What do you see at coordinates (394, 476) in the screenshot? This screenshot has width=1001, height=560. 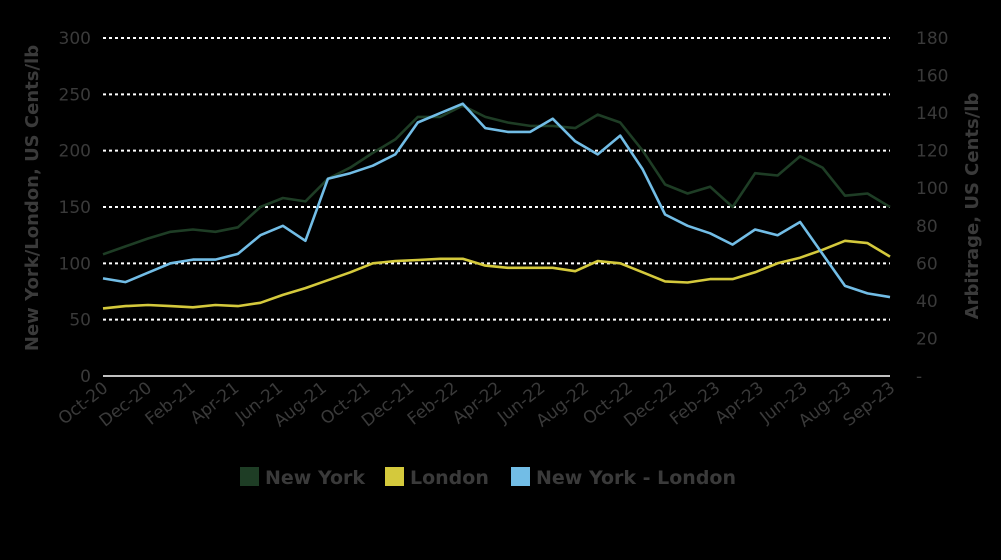 I see `legend-swatch-london` at bounding box center [394, 476].